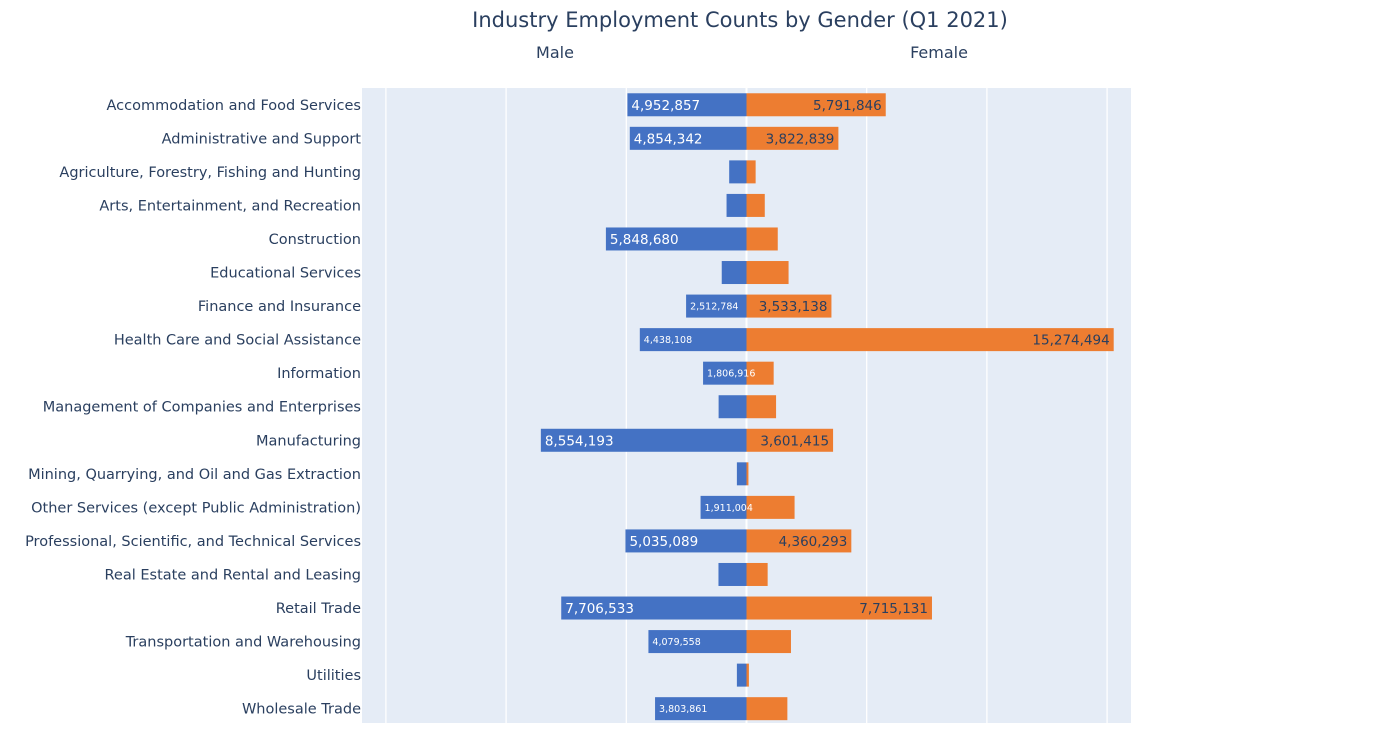  What do you see at coordinates (279, 307) in the screenshot?
I see `category-label: Finance and Insurance` at bounding box center [279, 307].